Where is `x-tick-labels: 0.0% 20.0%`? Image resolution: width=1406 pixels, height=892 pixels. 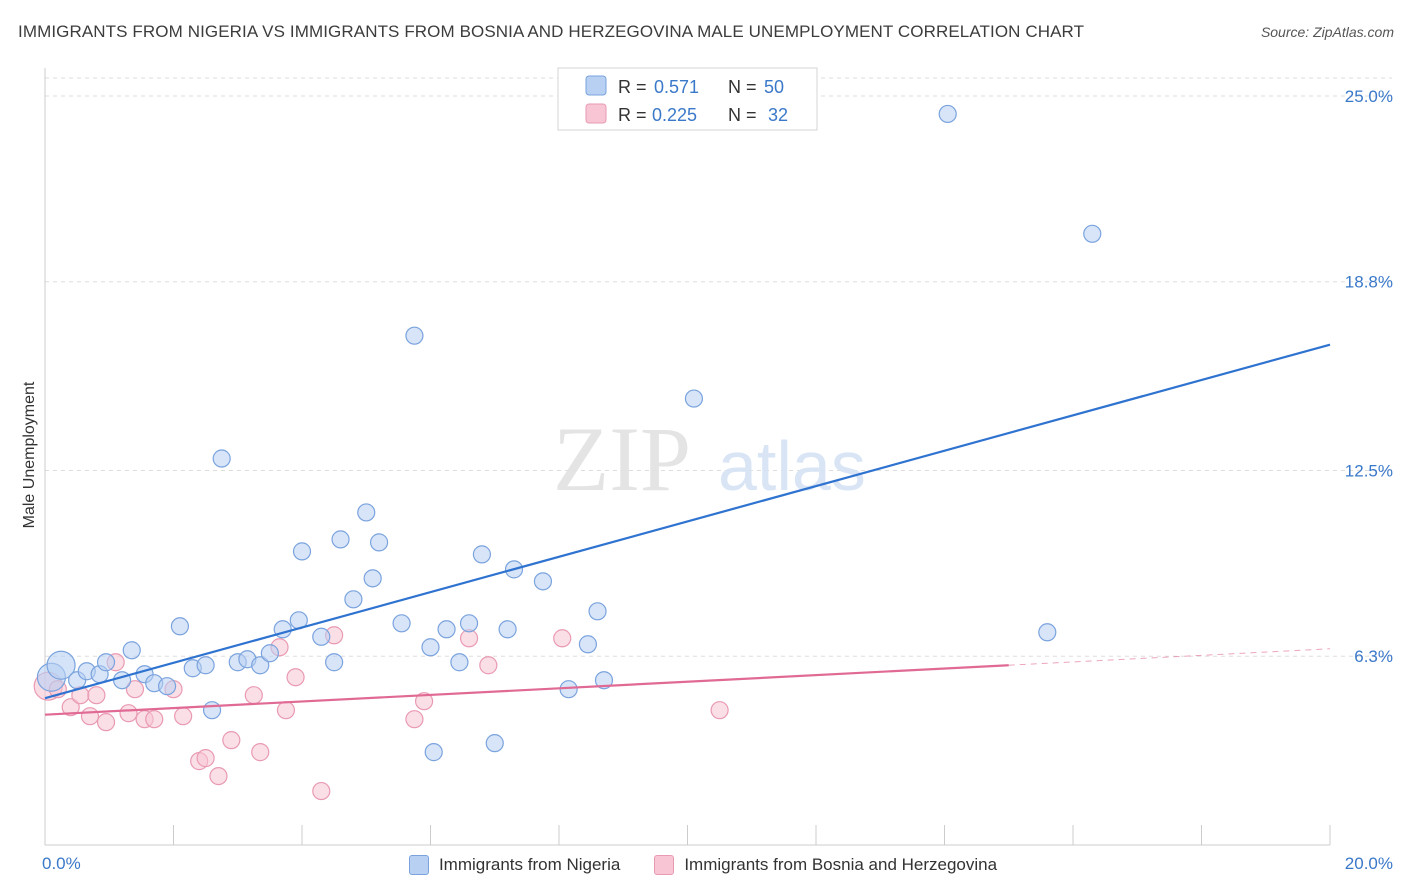 x-tick-labels: 0.0% 20.0% is located at coordinates (717, 863).